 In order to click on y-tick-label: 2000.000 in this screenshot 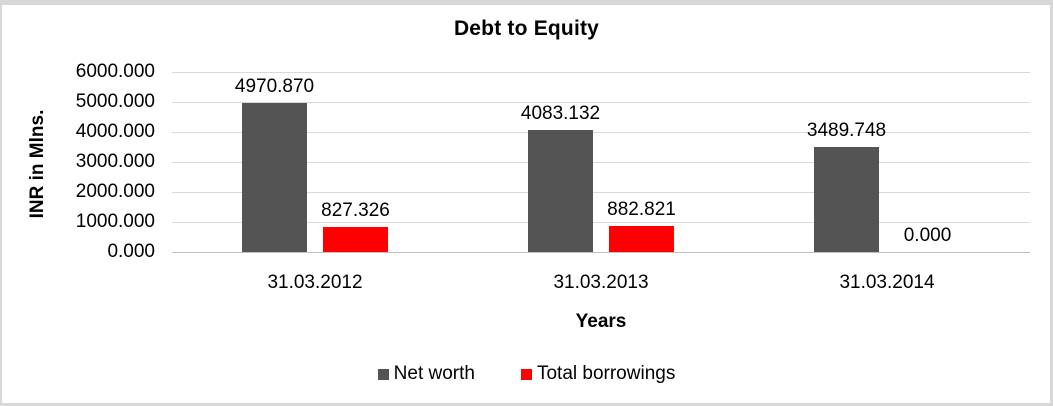, I will do `click(115, 191)`.